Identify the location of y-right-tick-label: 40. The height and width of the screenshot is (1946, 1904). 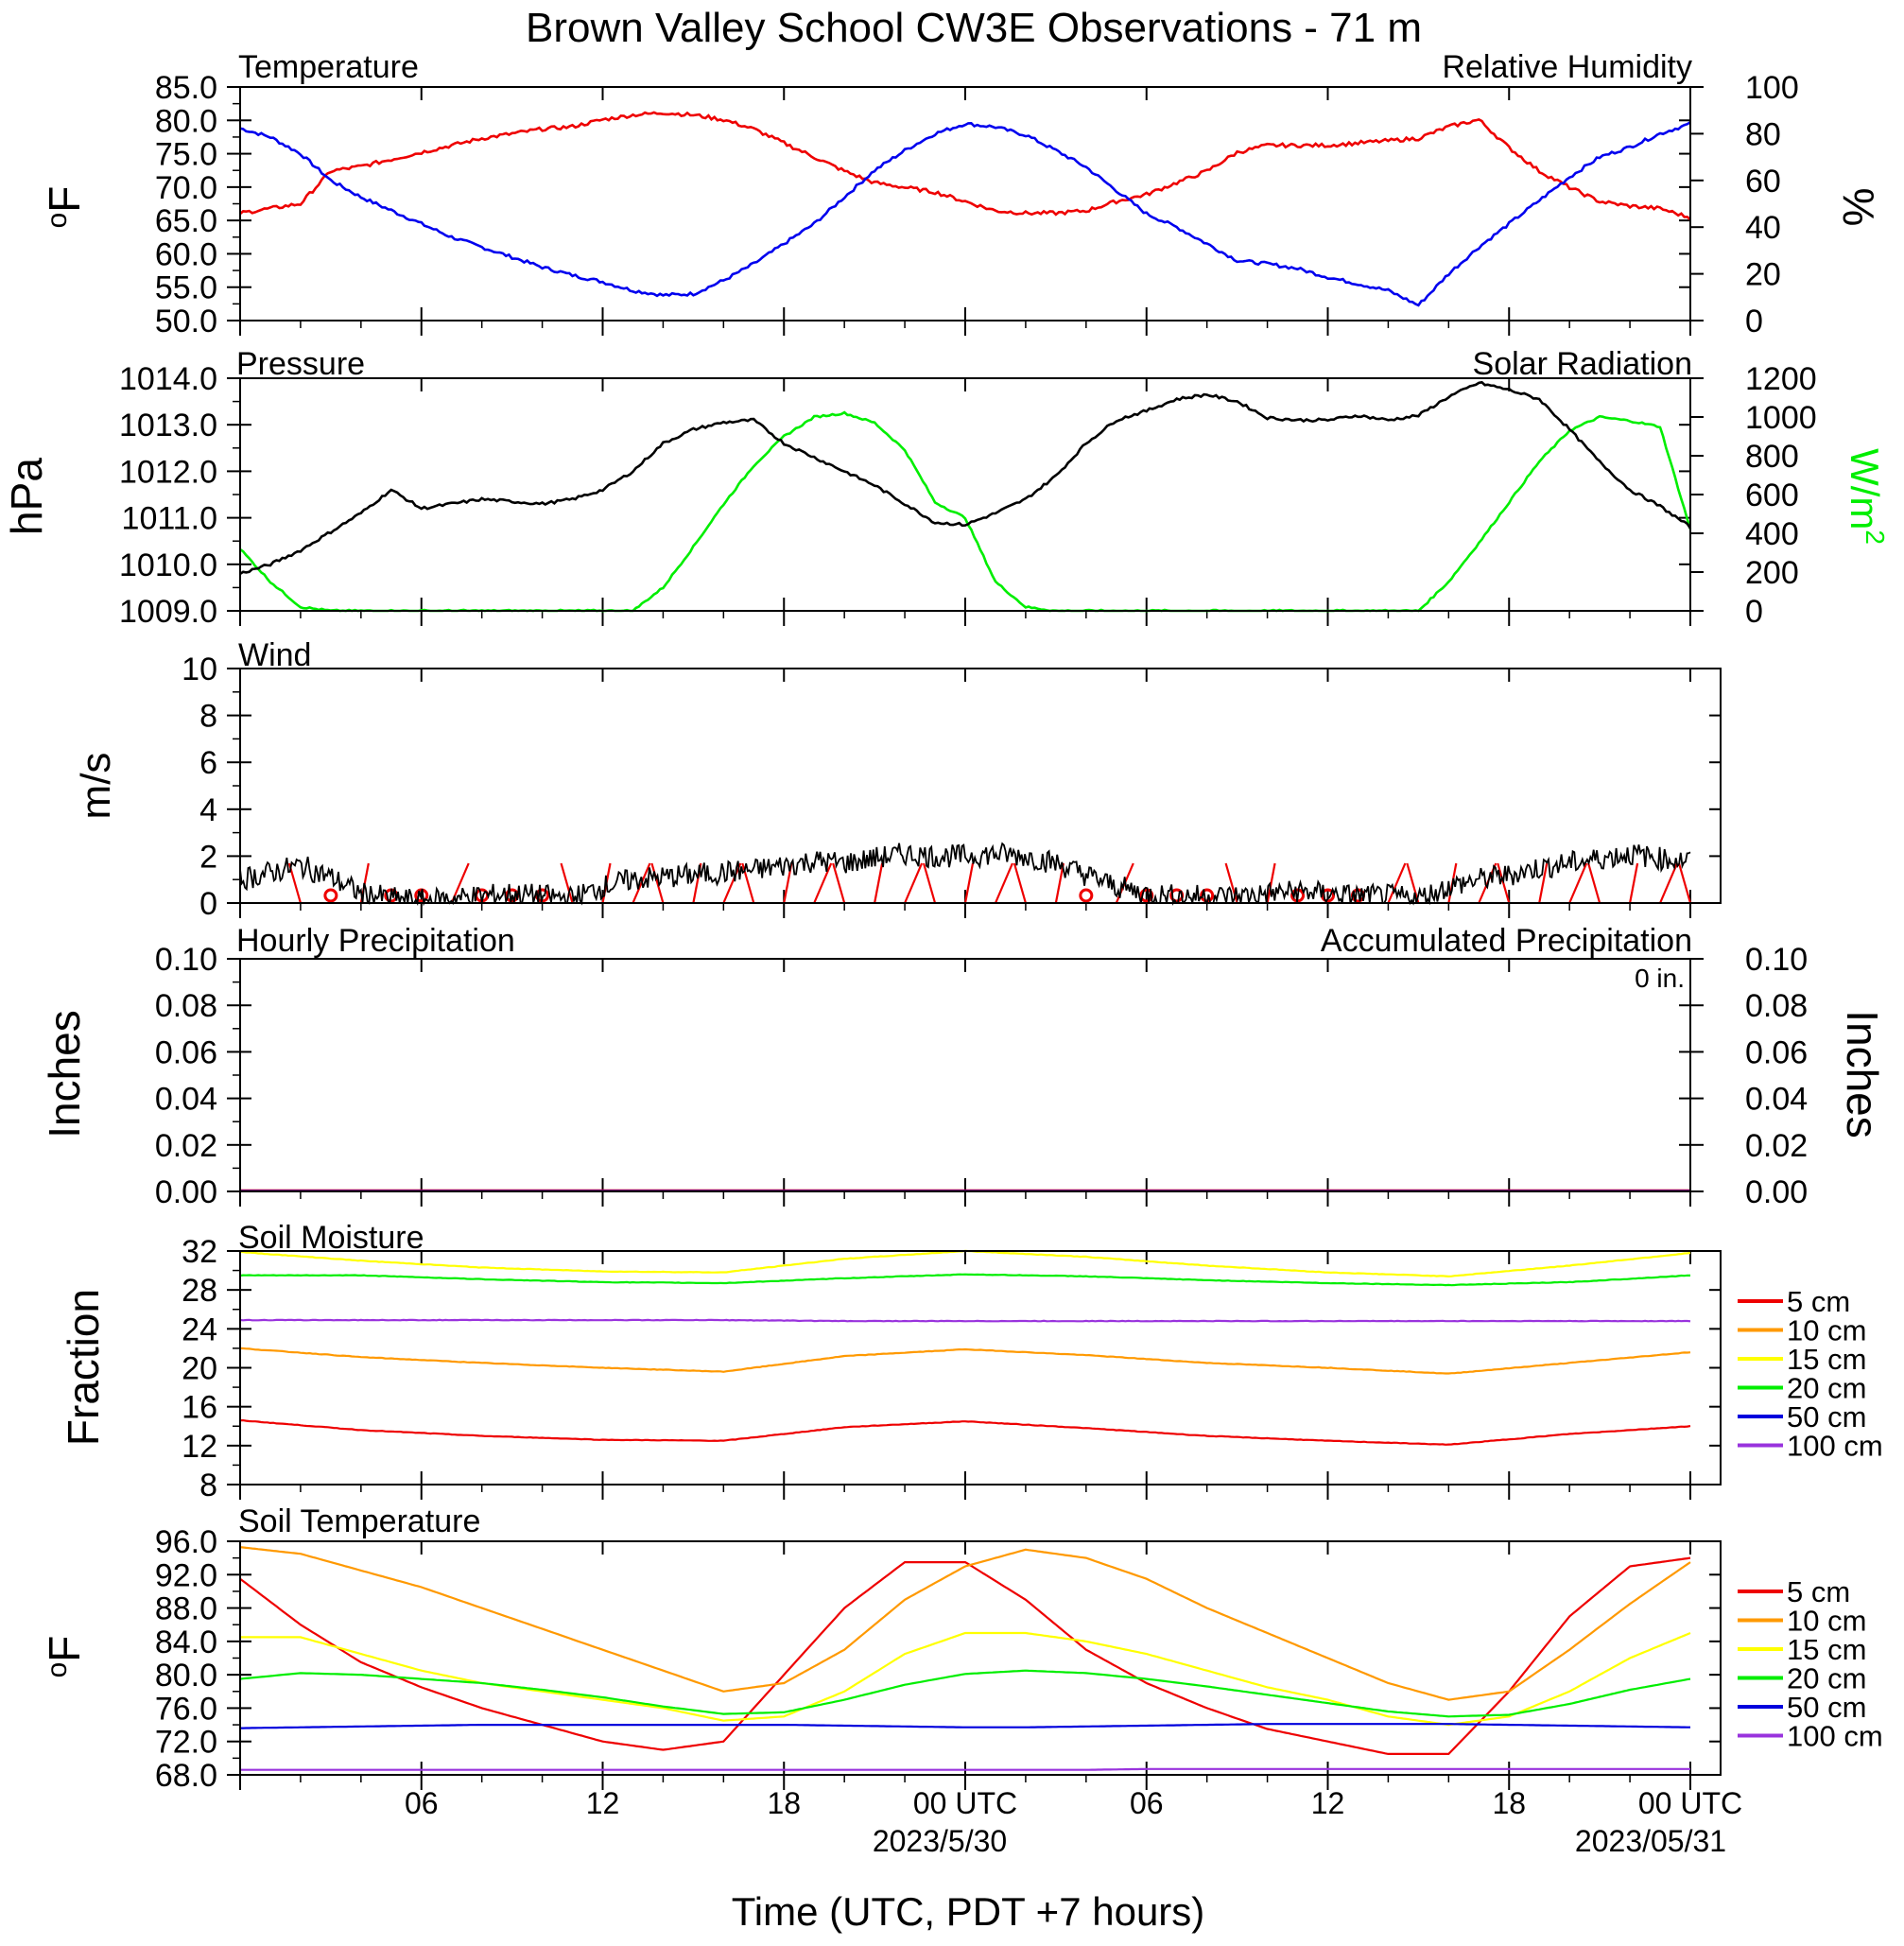
(1763, 228).